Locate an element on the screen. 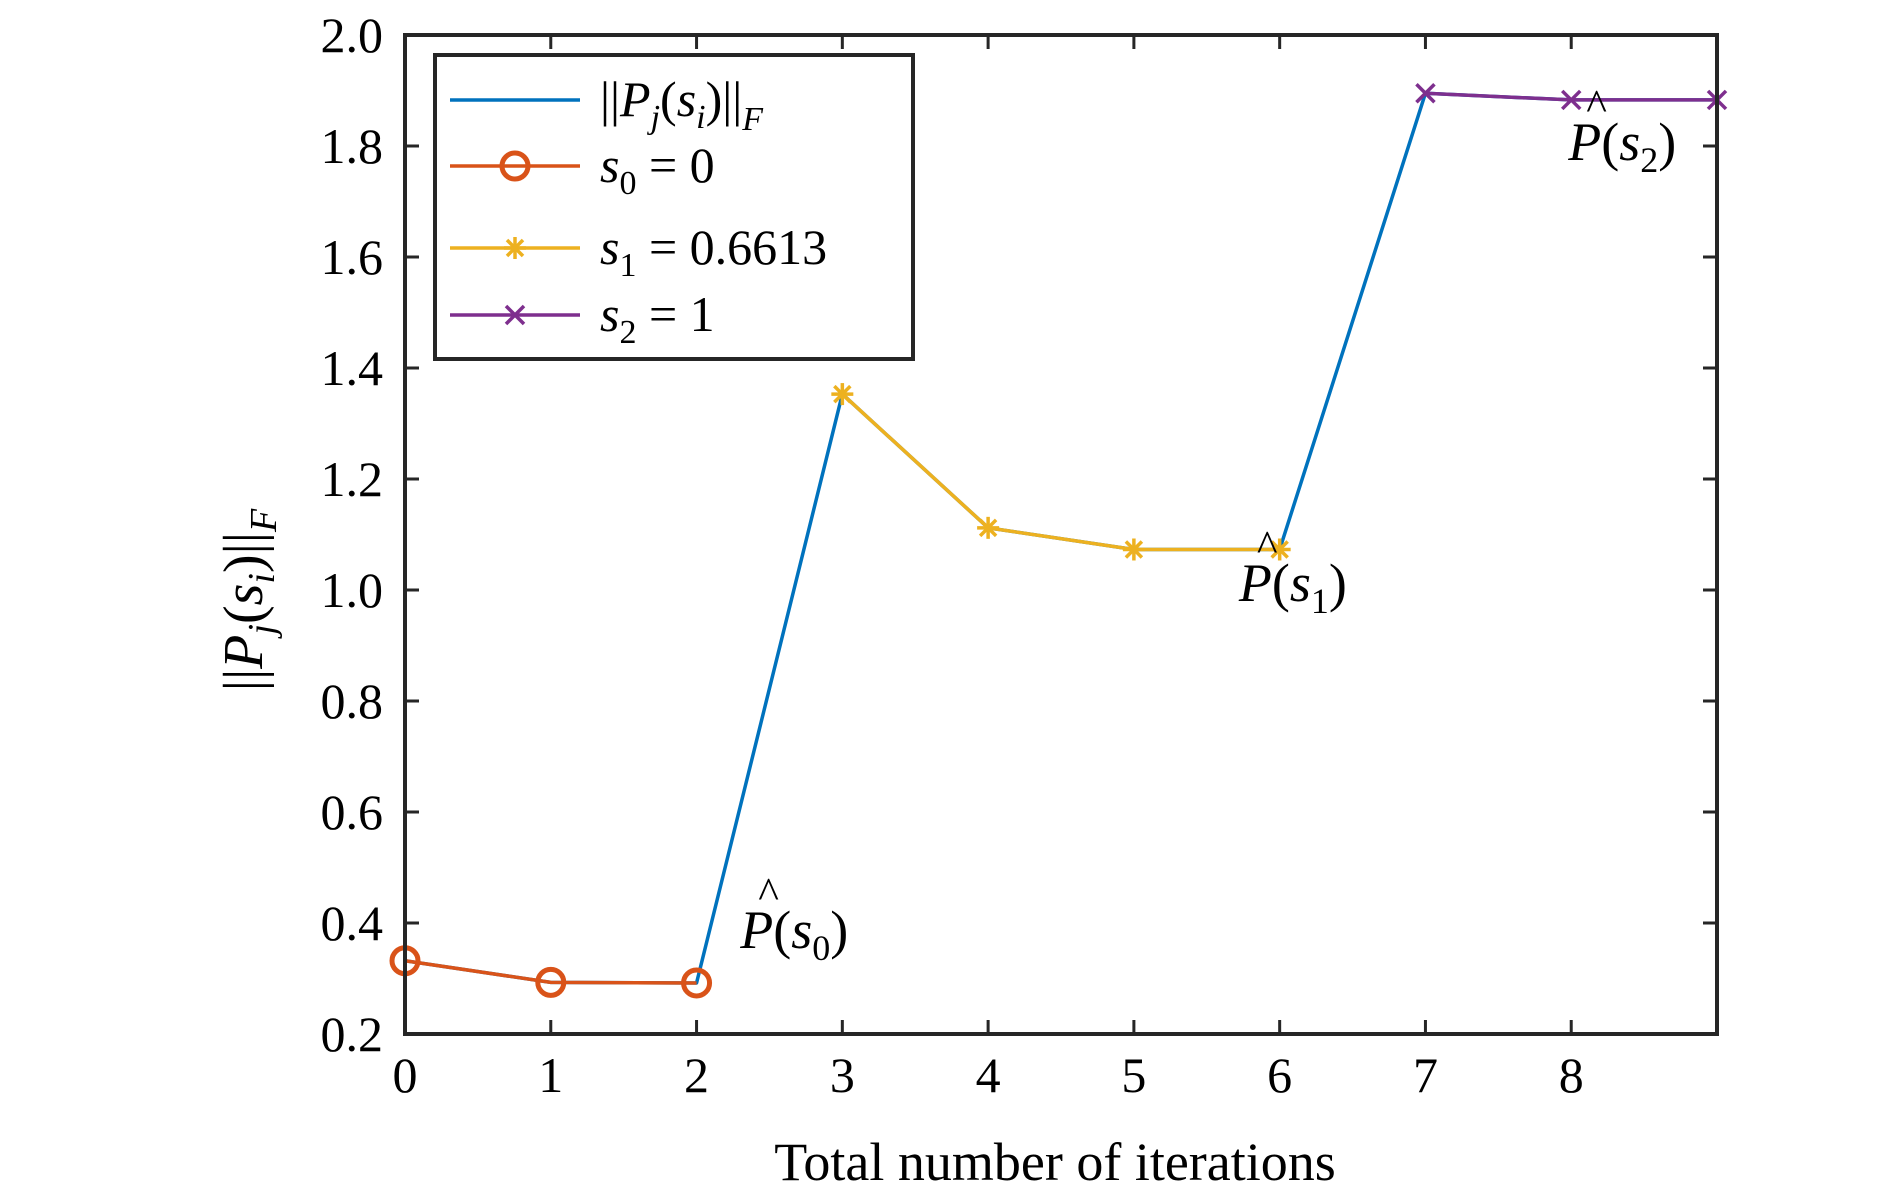 The image size is (1890, 1200). legend-entry-norm: ||Pj(si)||F is located at coordinates (607, 104).